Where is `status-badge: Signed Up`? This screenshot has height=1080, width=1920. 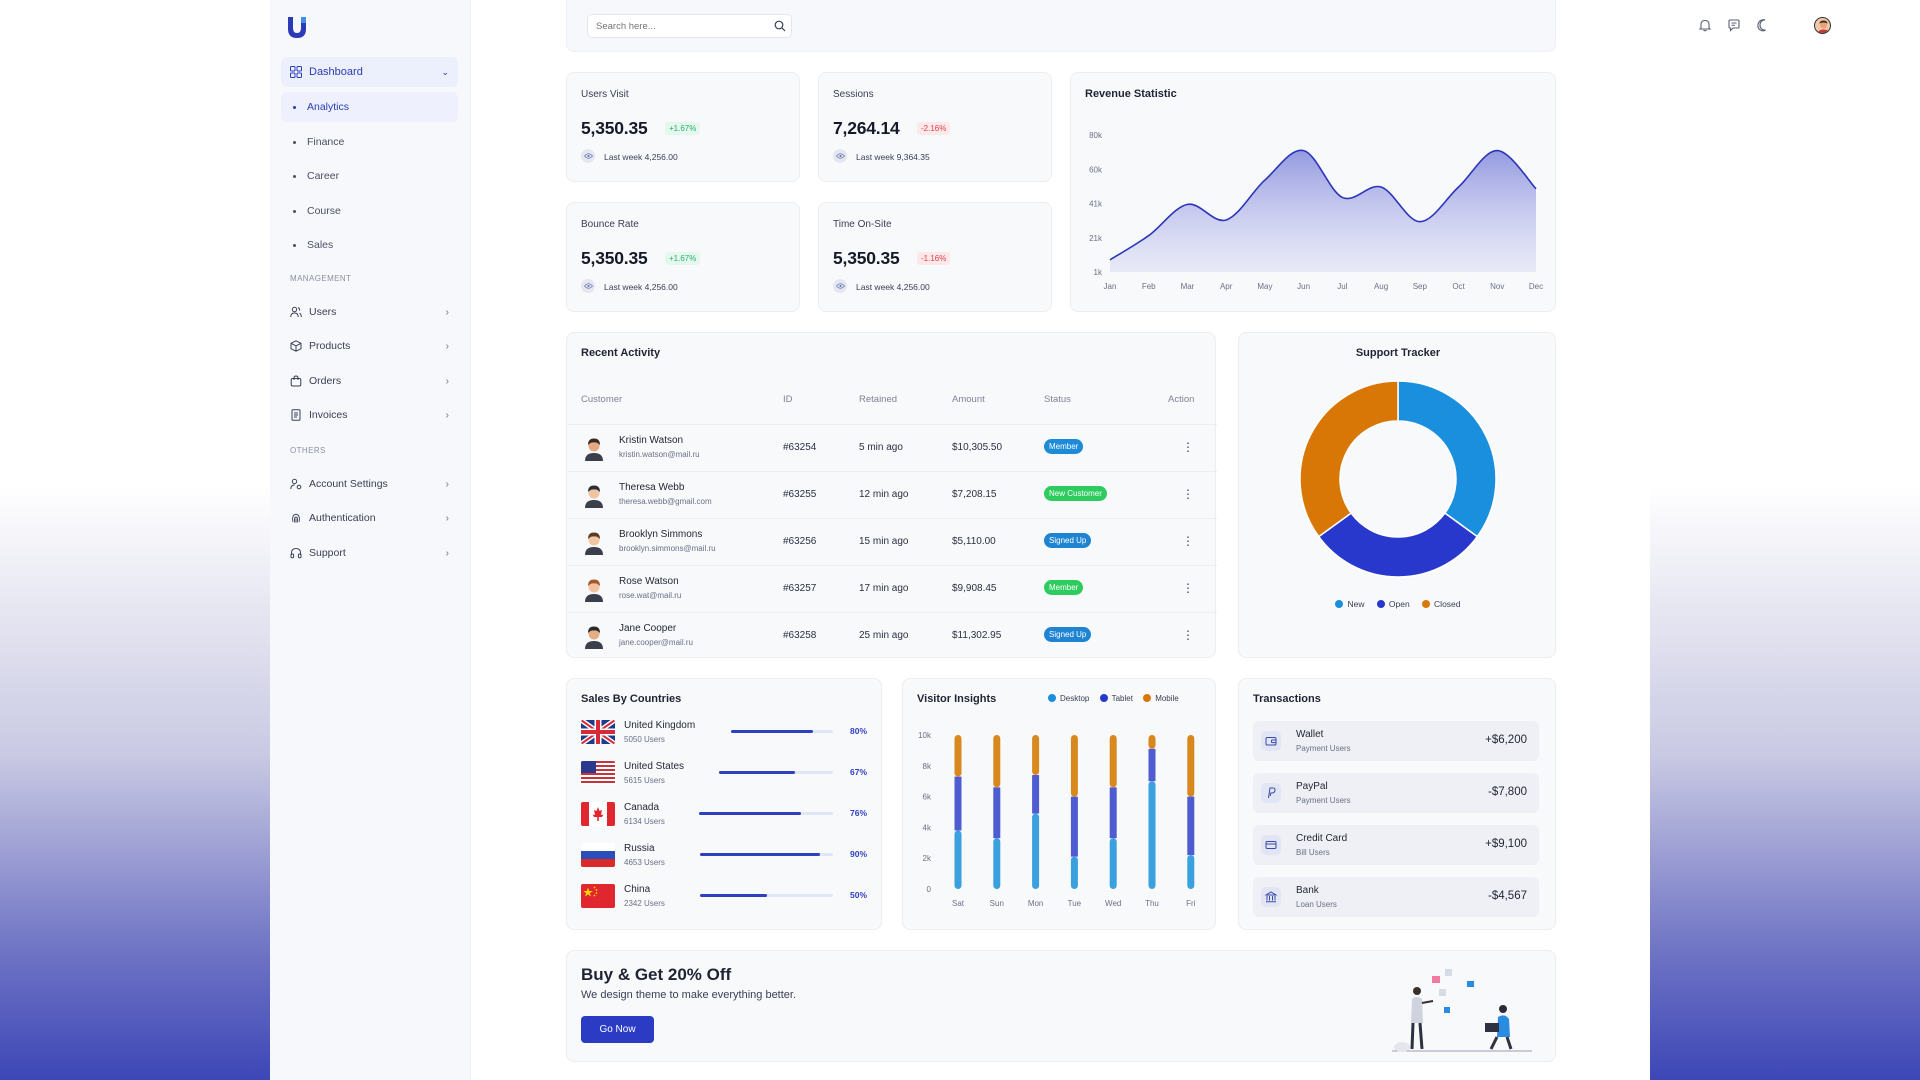 status-badge: Signed Up is located at coordinates (1068, 540).